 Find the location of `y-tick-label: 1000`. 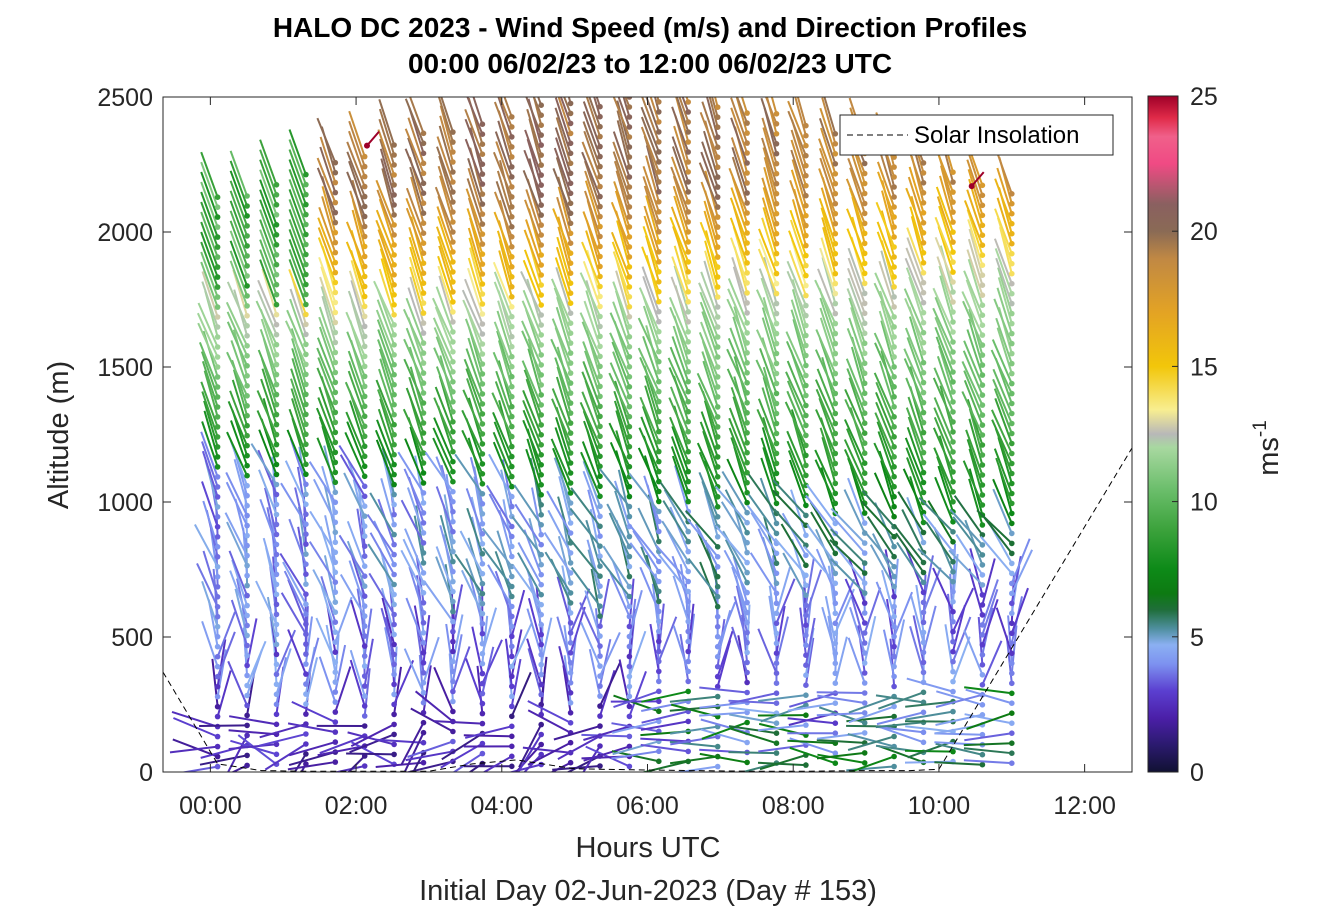

y-tick-label: 1000 is located at coordinates (125, 503).